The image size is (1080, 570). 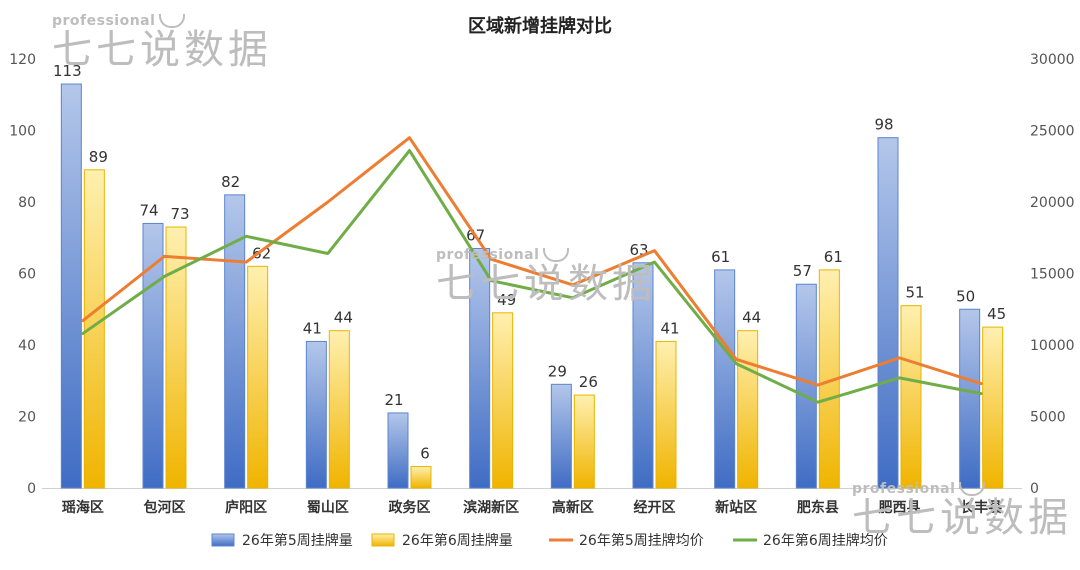 I want to click on y-left-tick-label: 40, so click(x=27, y=346).